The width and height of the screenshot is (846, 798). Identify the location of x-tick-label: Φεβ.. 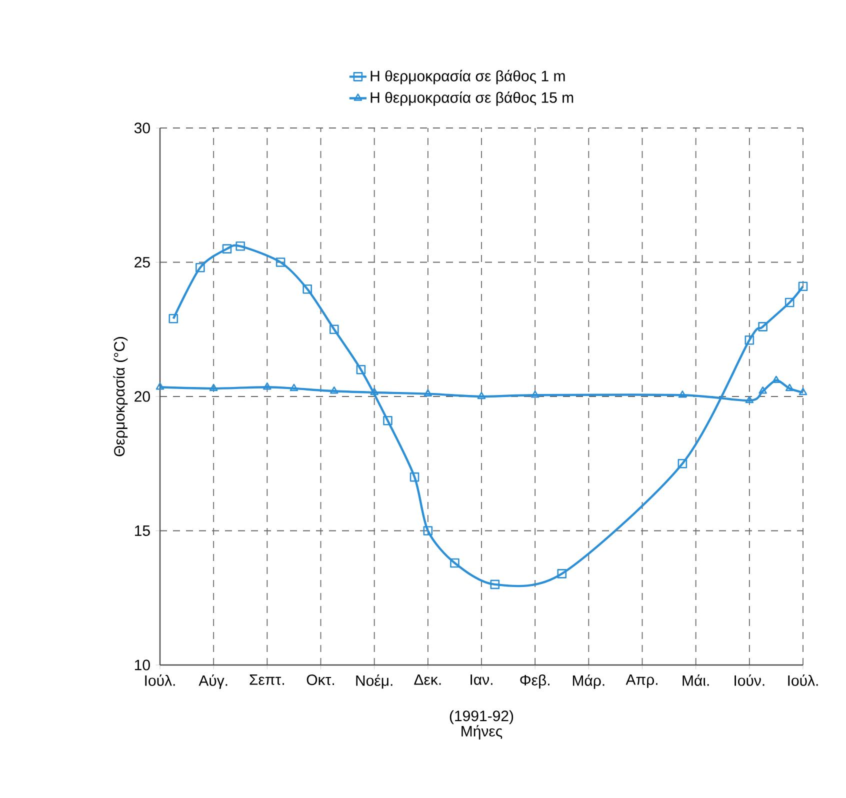
(535, 681).